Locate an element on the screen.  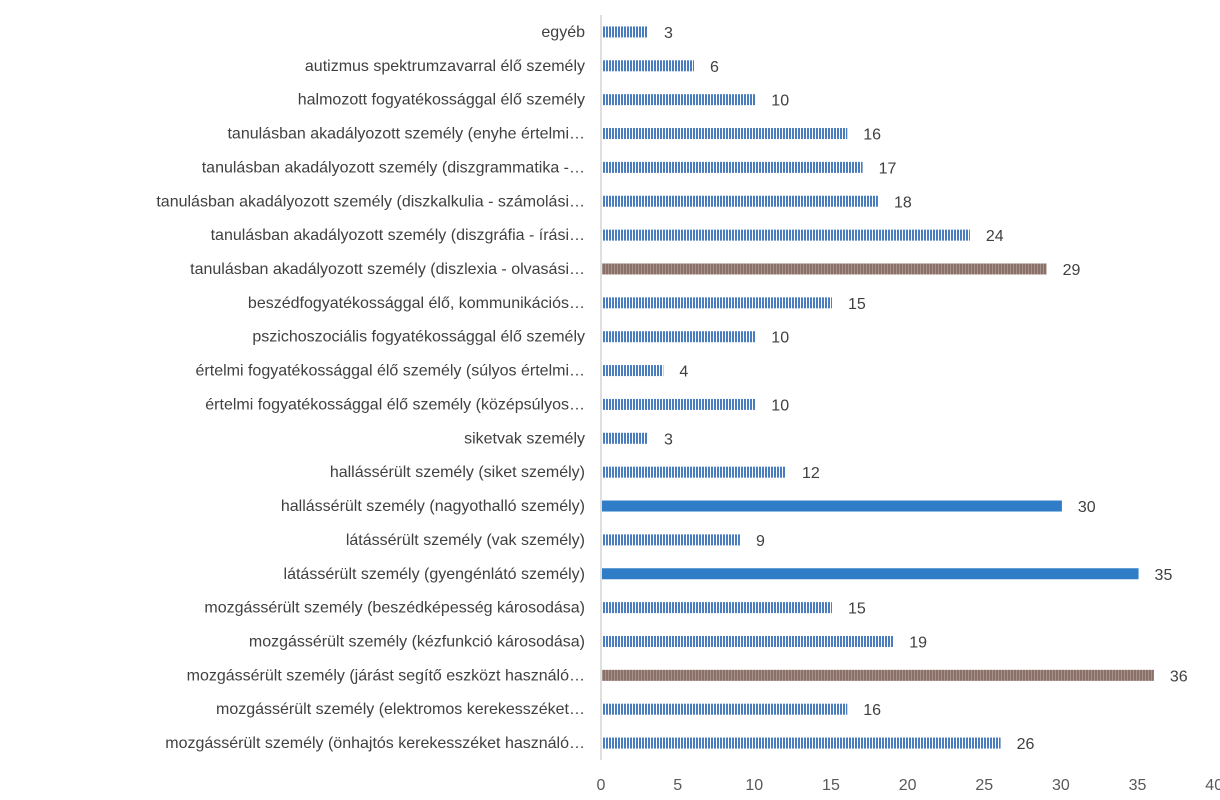
category-label: látássérült személy (vak személy) is located at coordinates (465, 540).